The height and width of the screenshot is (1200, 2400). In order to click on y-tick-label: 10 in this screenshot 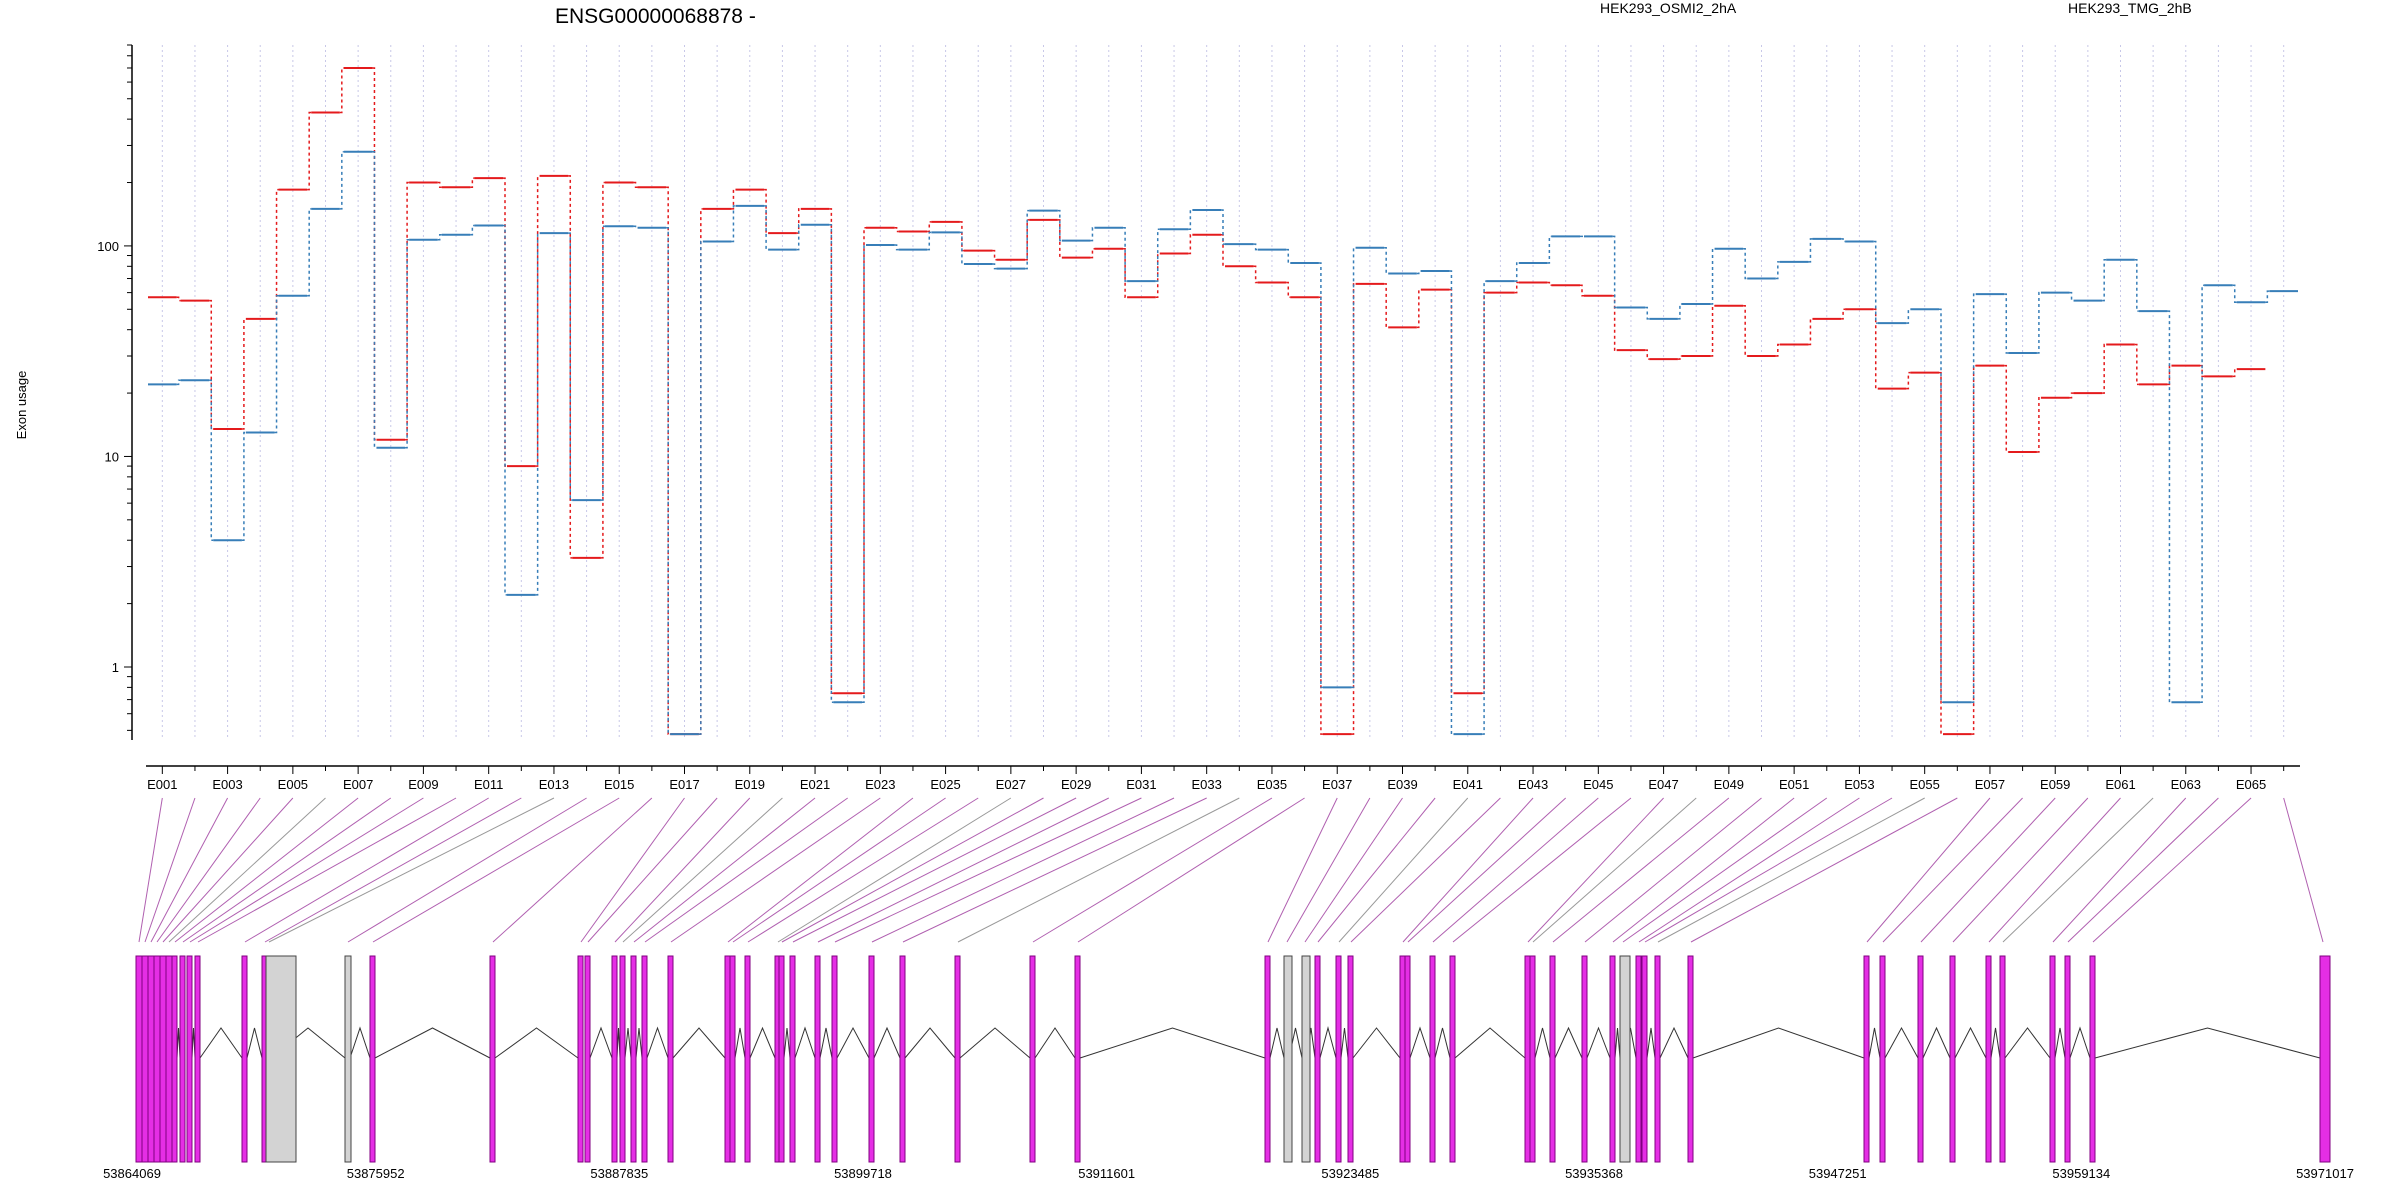, I will do `click(112, 456)`.